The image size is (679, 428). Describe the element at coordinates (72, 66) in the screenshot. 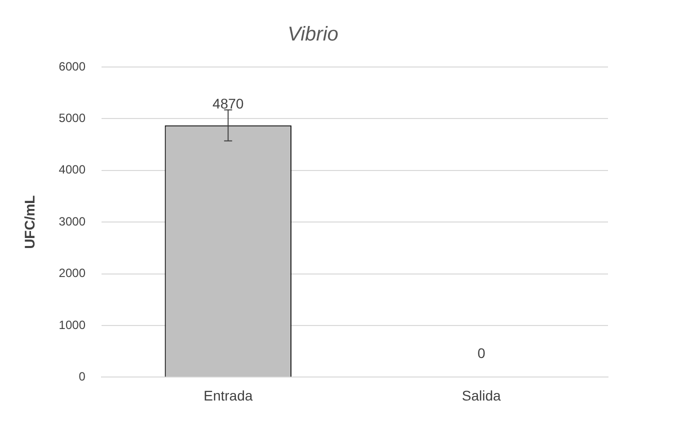

I see `y-tick-label: 6000` at that location.